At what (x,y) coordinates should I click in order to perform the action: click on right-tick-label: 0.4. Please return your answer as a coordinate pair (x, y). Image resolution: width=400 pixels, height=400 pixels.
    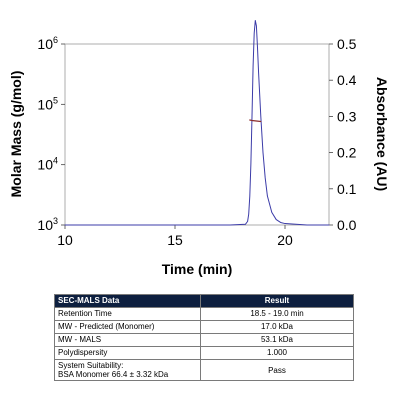
    Looking at the image, I should click on (347, 80).